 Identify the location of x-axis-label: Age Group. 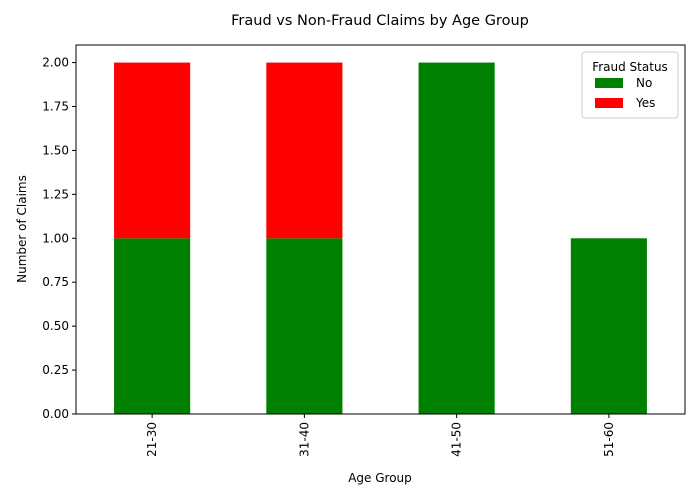
(380, 478).